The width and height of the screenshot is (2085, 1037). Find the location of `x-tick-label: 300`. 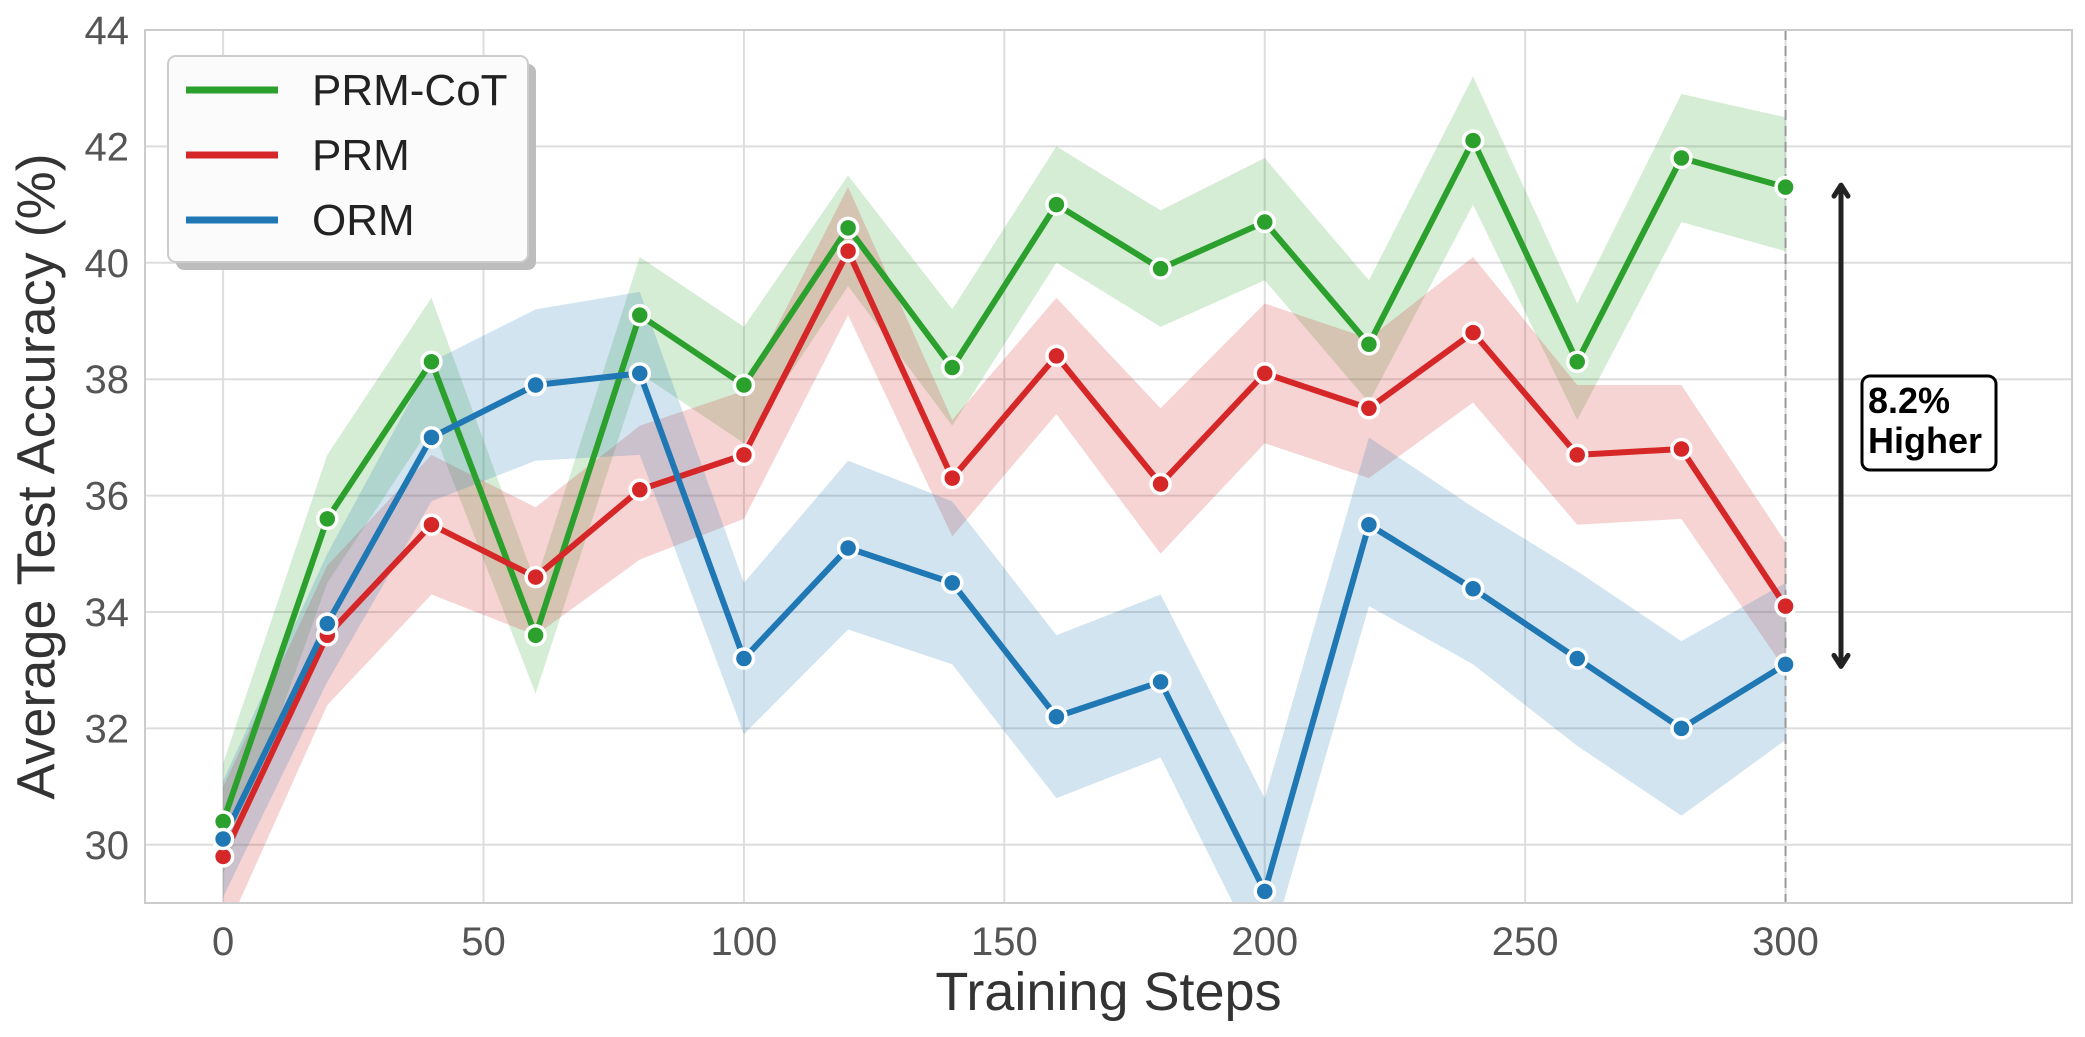

x-tick-label: 300 is located at coordinates (1785, 942).